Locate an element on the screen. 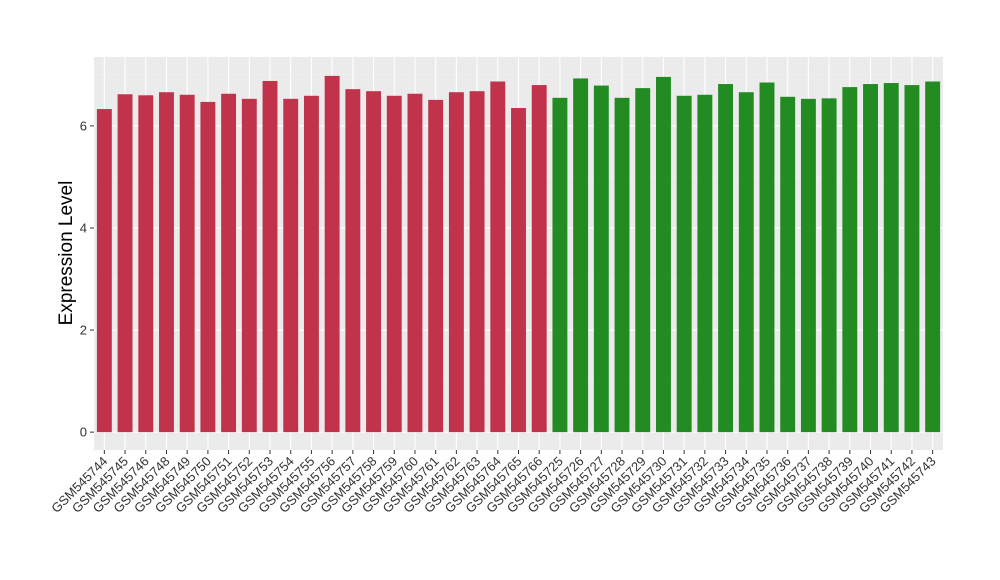 This screenshot has height=580, width=1000. y-tick-label: 6 is located at coordinates (83, 125).